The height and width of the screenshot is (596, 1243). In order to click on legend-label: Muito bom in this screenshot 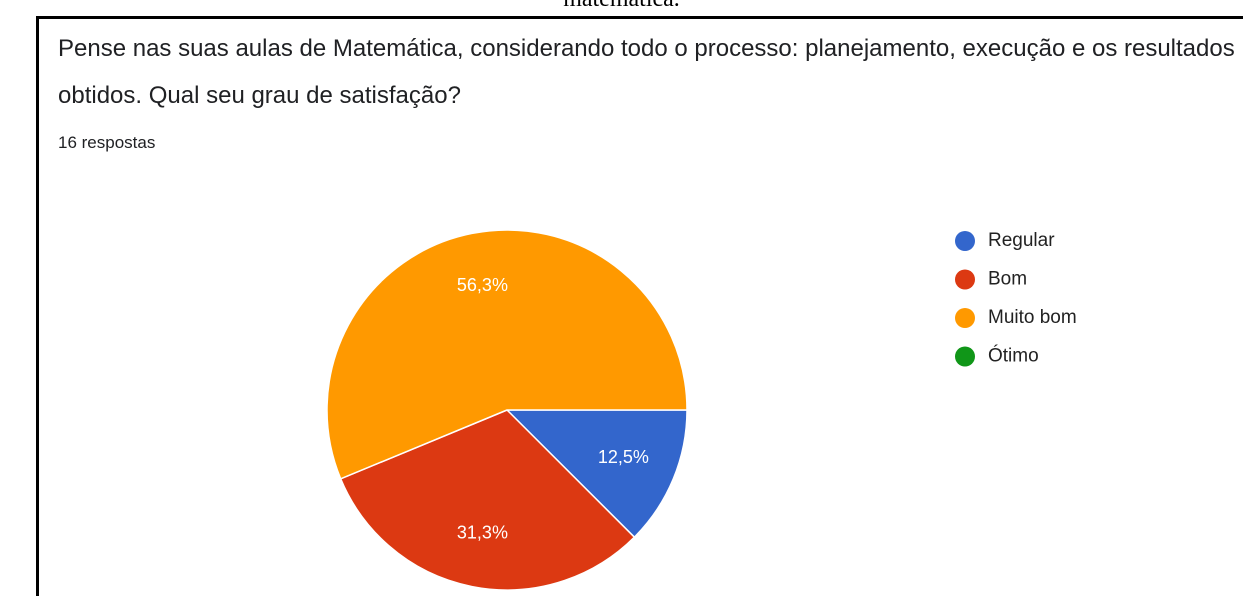, I will do `click(1032, 317)`.